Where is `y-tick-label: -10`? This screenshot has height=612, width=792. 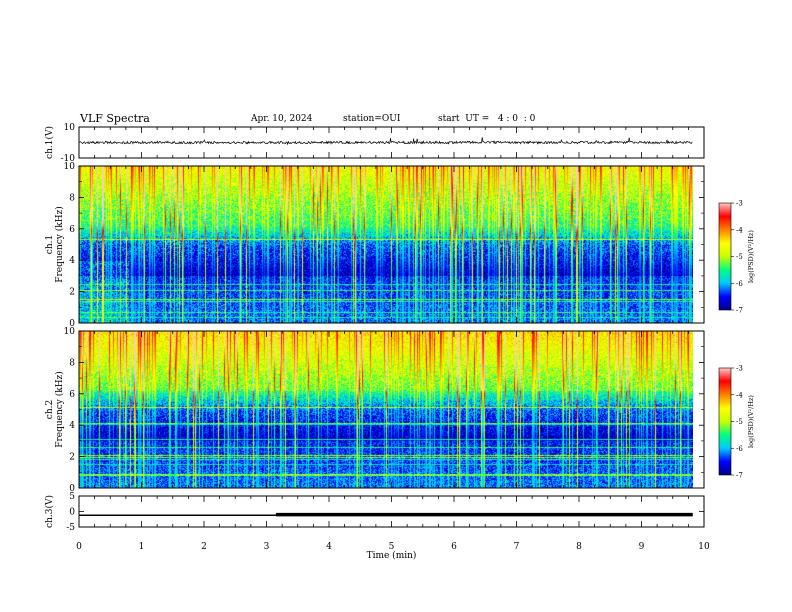 y-tick-label: -10 is located at coordinates (68, 159).